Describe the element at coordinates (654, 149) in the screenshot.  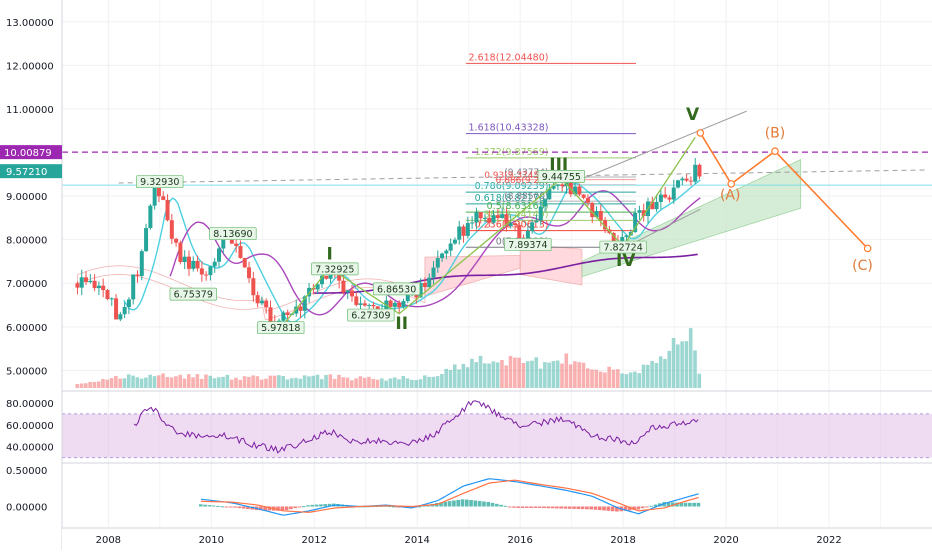
I see `channel-line` at that location.